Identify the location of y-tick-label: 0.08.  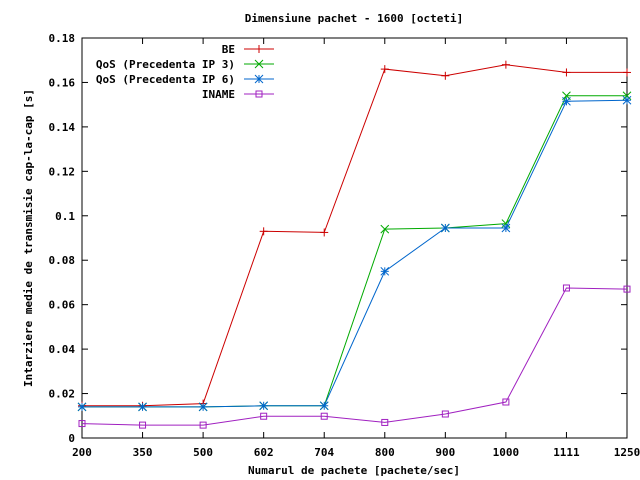
(62, 260).